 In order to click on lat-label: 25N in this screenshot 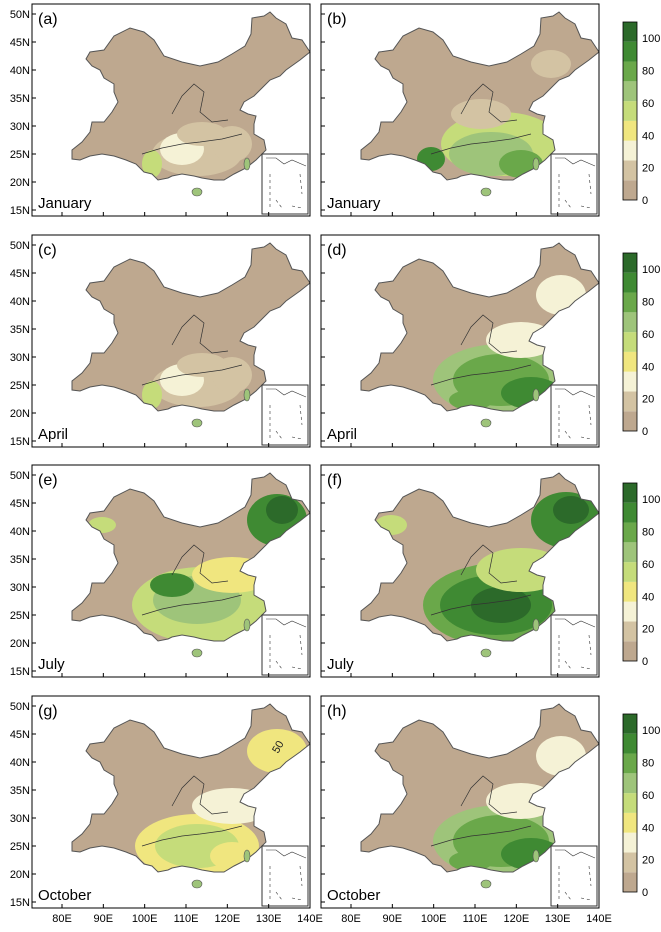, I will do `click(20, 386)`.